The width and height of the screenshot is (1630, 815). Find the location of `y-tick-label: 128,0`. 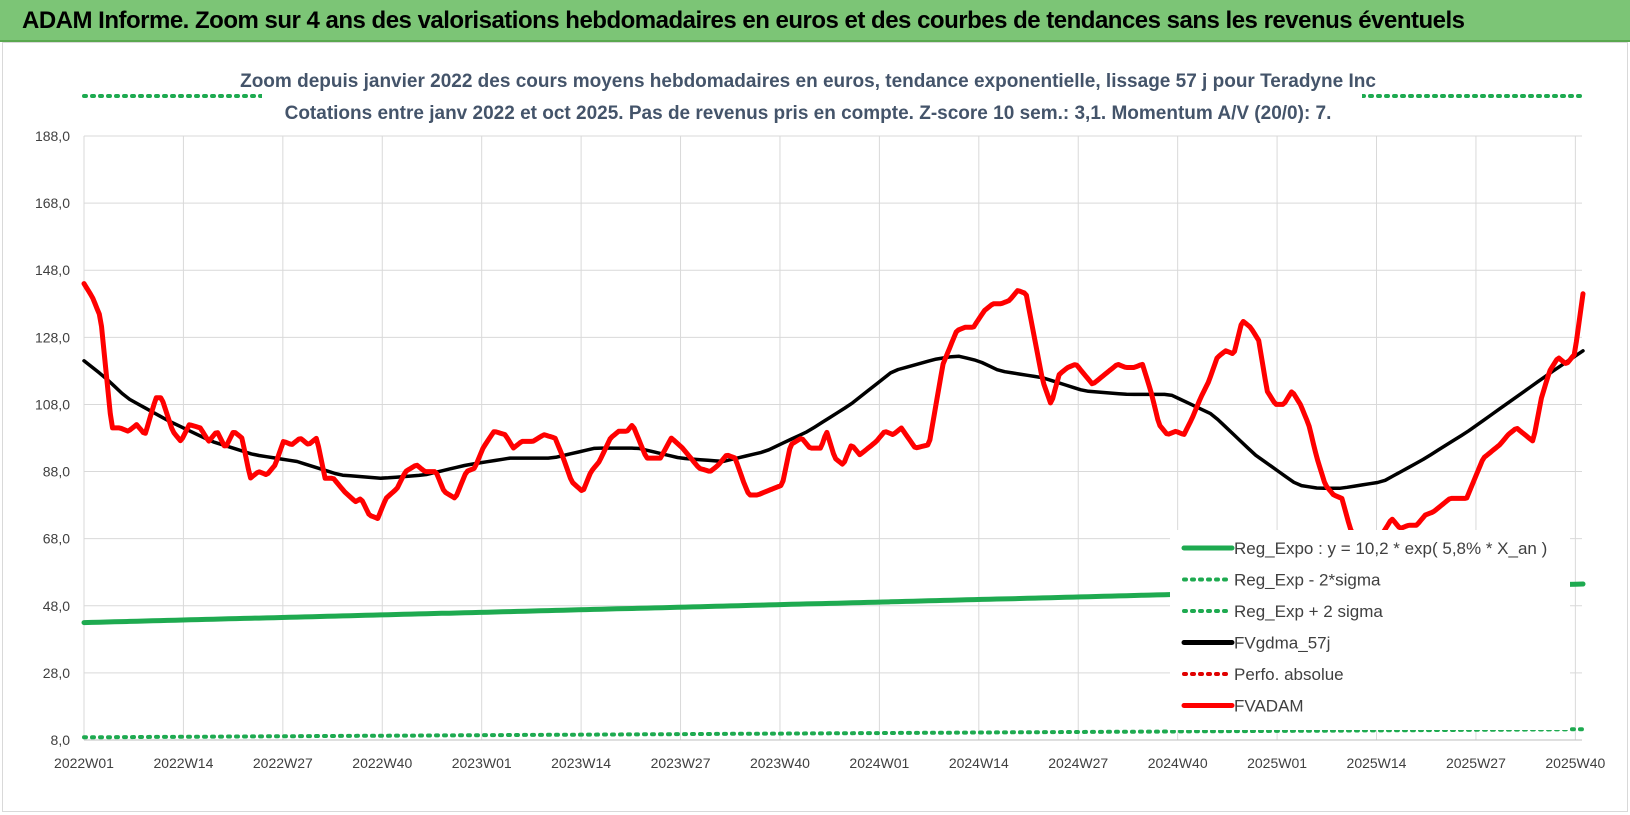

y-tick-label: 128,0 is located at coordinates (52, 337).